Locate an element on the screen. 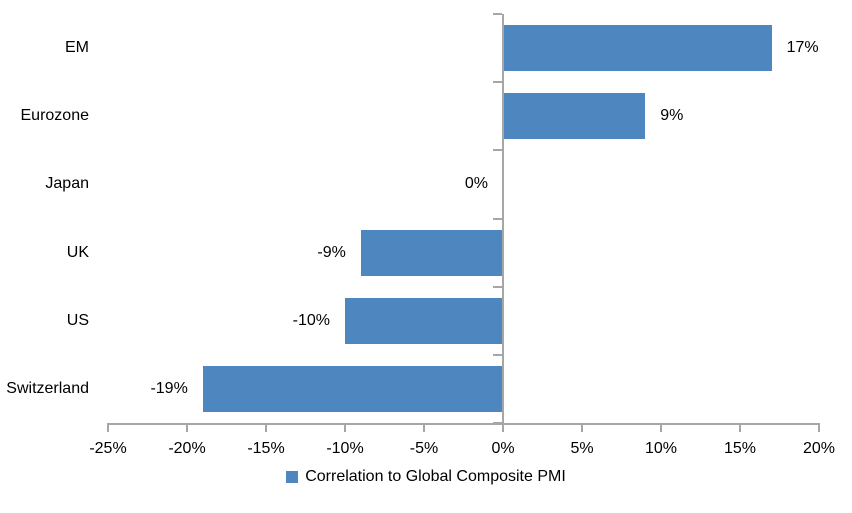  value-label: 17% is located at coordinates (802, 48).